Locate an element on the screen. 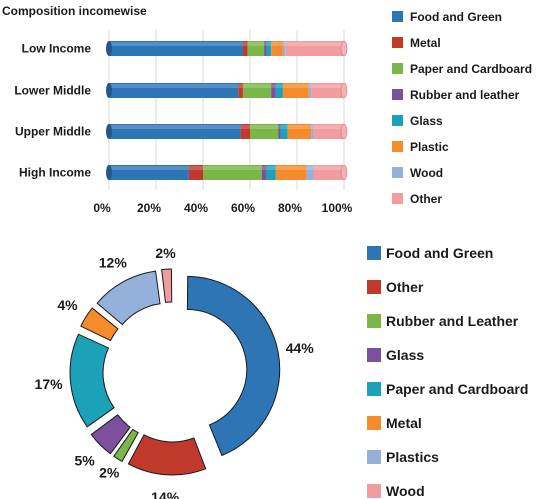 The width and height of the screenshot is (550, 499). pie-legend-label: Metal is located at coordinates (404, 423).